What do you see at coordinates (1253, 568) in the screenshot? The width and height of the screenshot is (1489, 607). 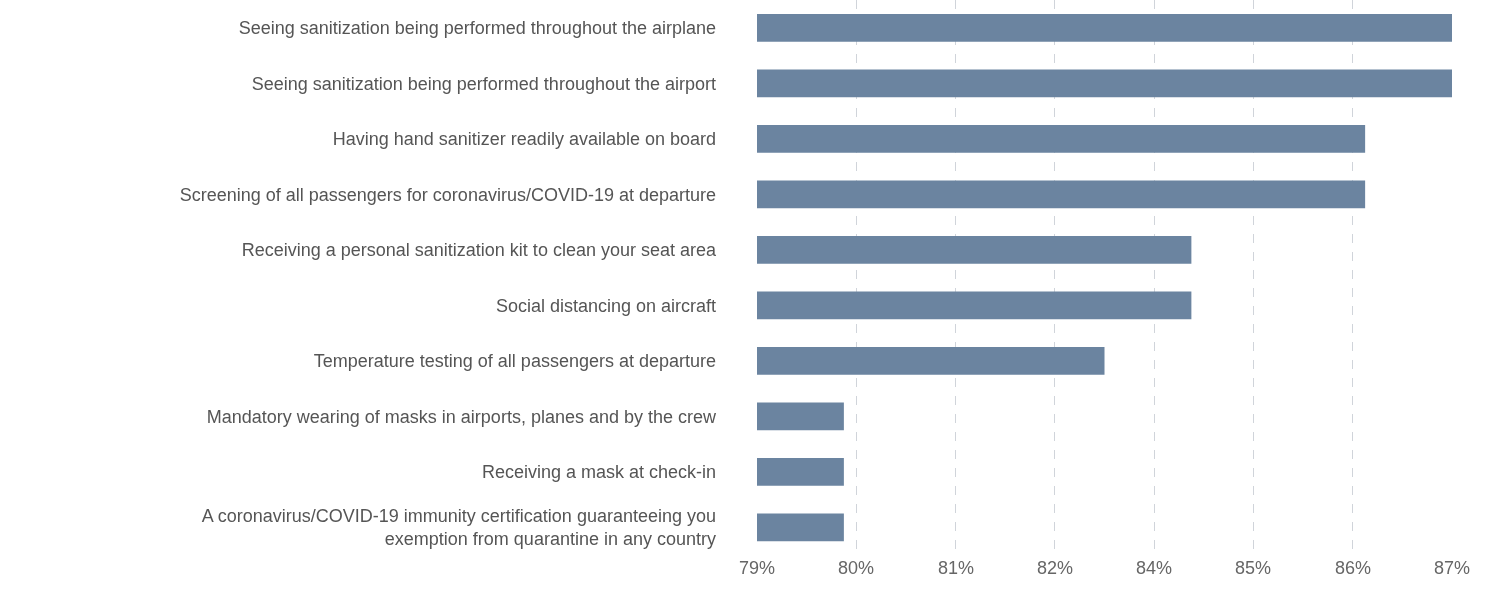 I see `x-tick-label: 85%` at bounding box center [1253, 568].